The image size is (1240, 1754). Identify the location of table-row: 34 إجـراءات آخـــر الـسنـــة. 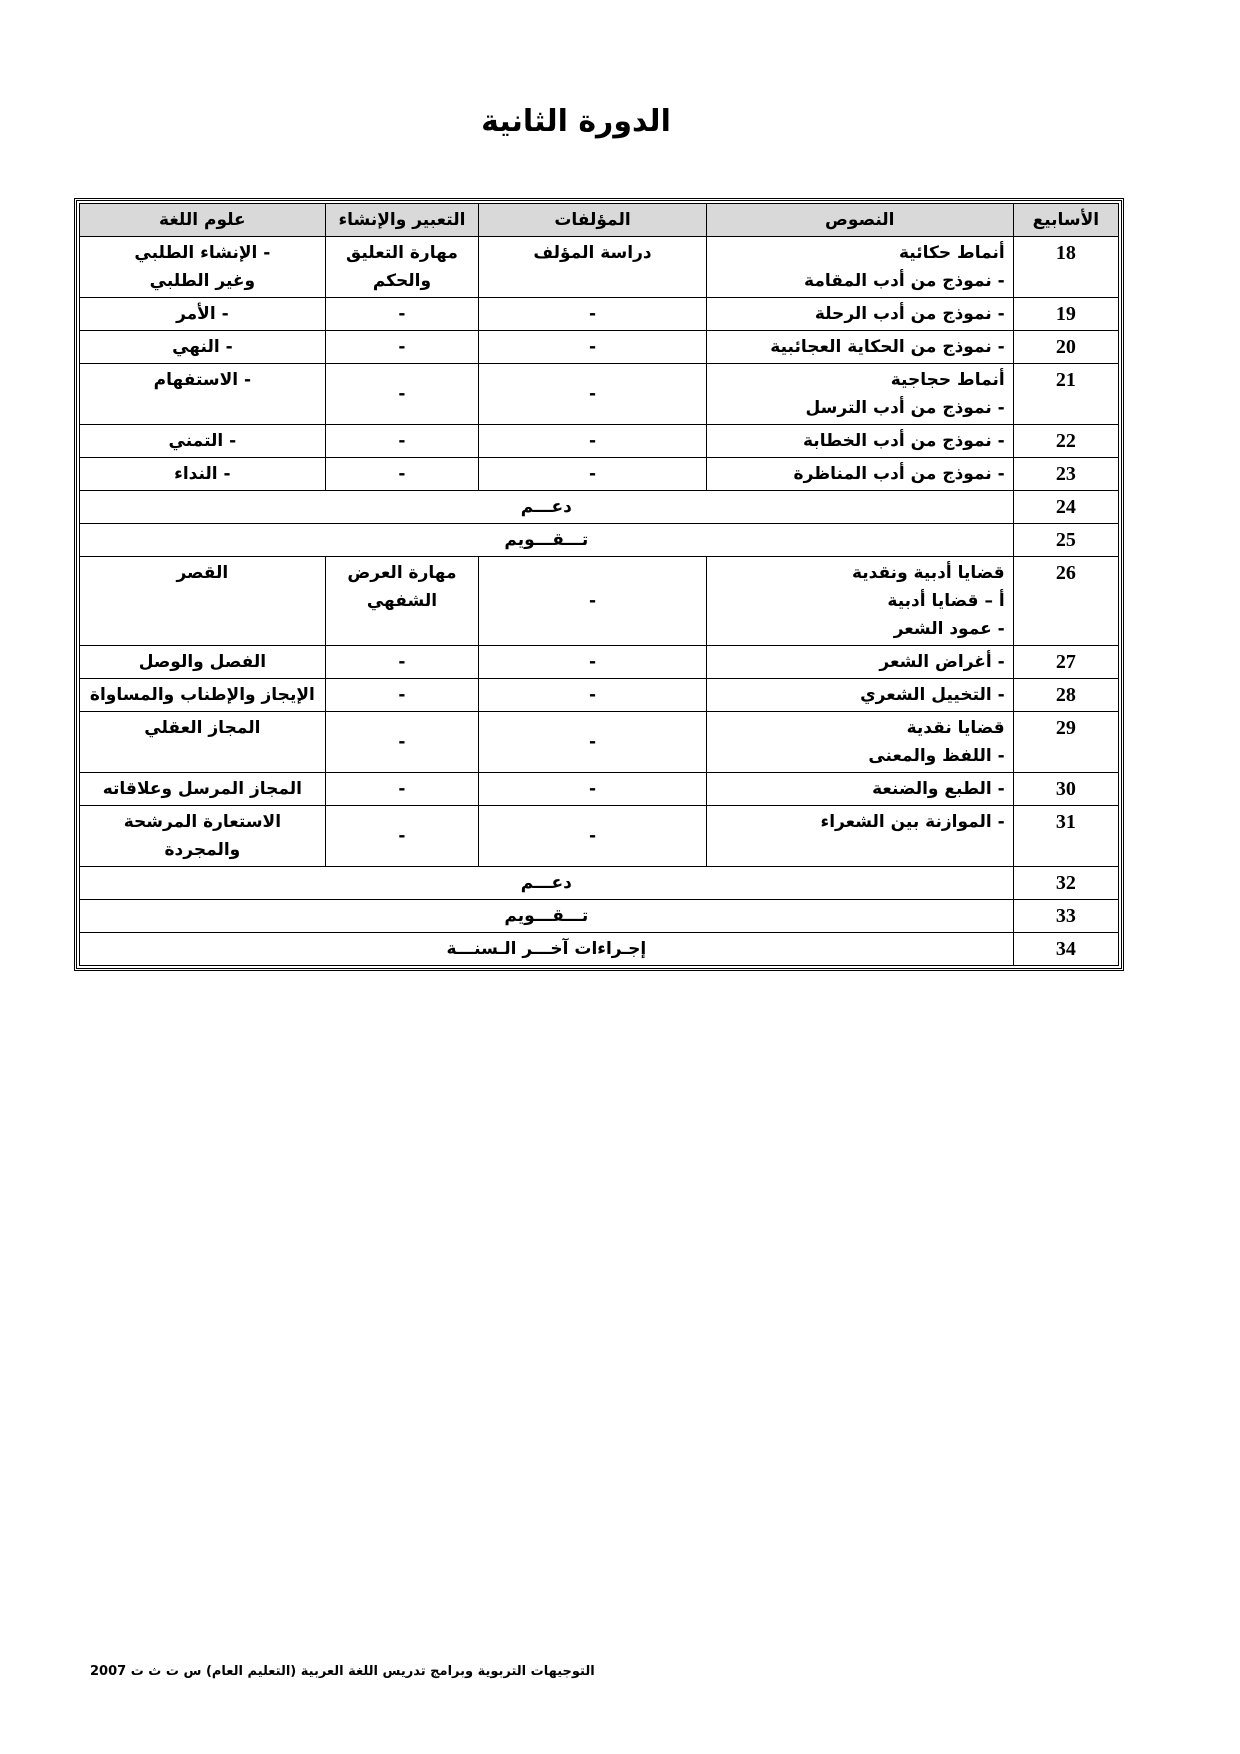
(599, 949).